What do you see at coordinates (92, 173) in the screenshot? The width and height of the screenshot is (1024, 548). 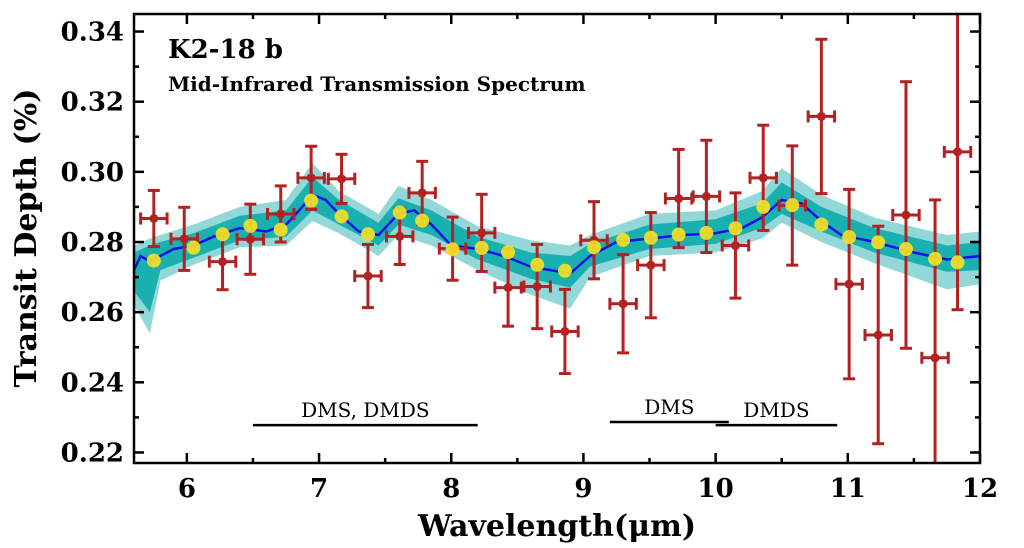 I see `y-tick-label: 0.30` at bounding box center [92, 173].